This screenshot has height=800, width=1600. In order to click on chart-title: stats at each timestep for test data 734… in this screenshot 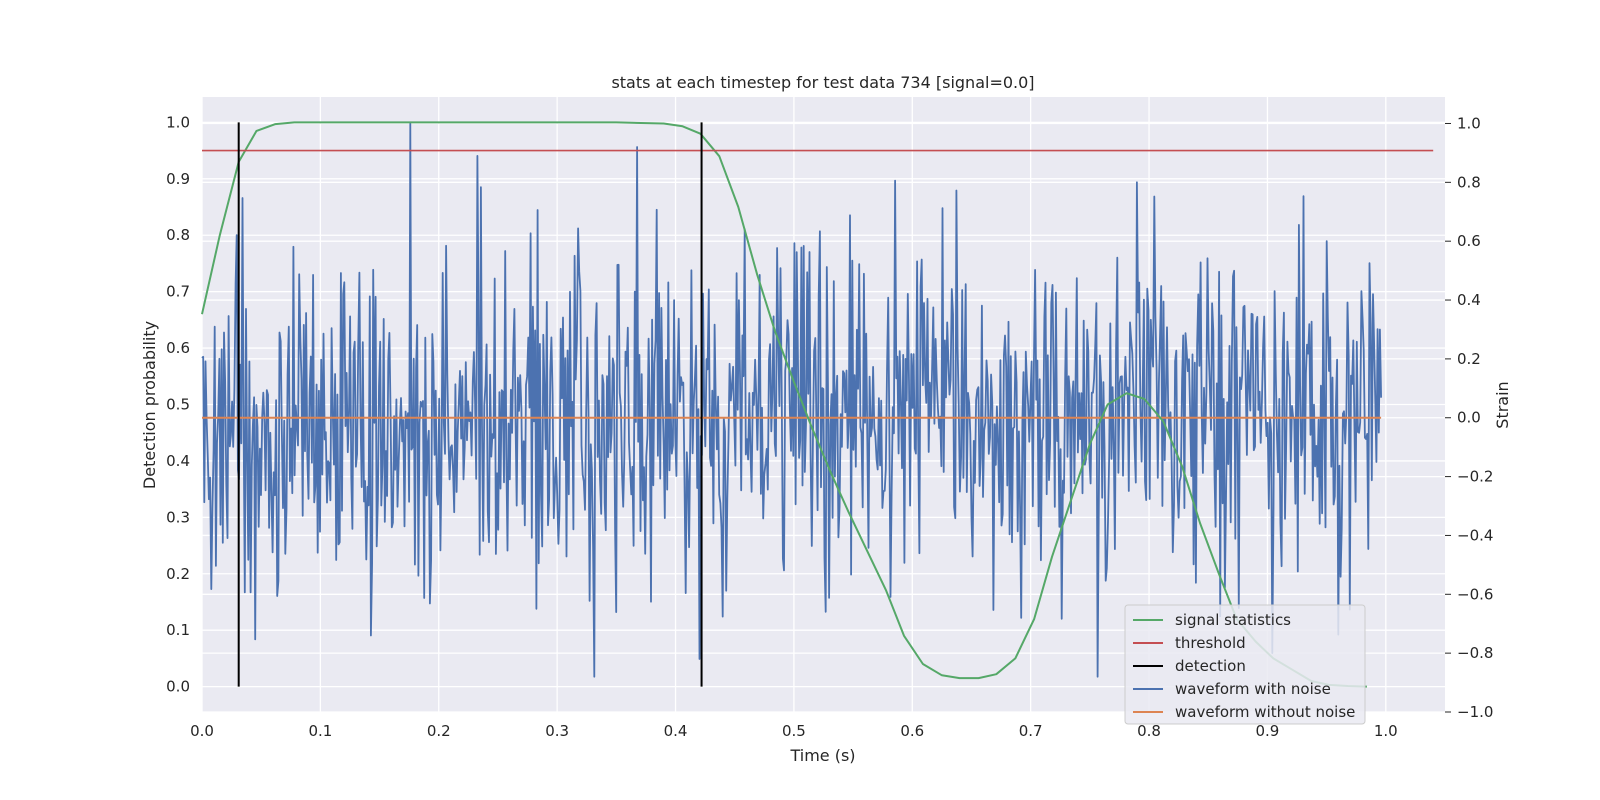, I will do `click(822, 82)`.